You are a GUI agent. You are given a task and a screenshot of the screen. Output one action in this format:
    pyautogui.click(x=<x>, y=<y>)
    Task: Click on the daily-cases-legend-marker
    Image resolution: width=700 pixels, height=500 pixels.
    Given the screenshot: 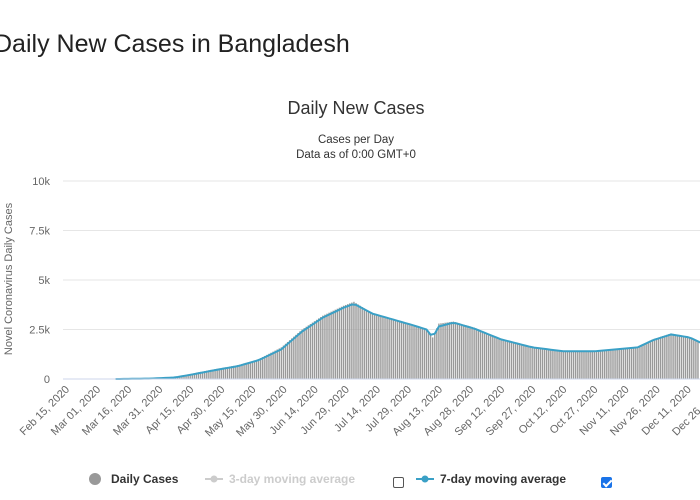 What is the action you would take?
    pyautogui.click(x=95, y=479)
    